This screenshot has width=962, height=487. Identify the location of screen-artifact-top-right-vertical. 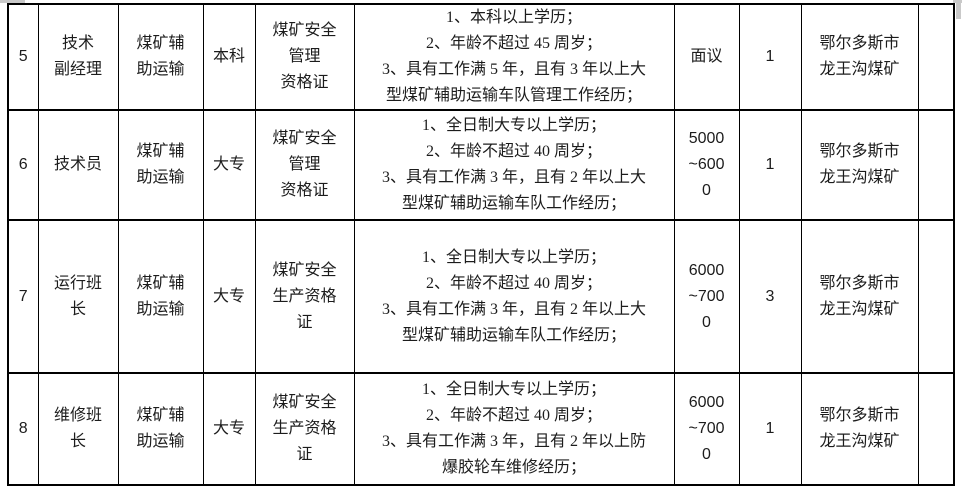
(958, 9).